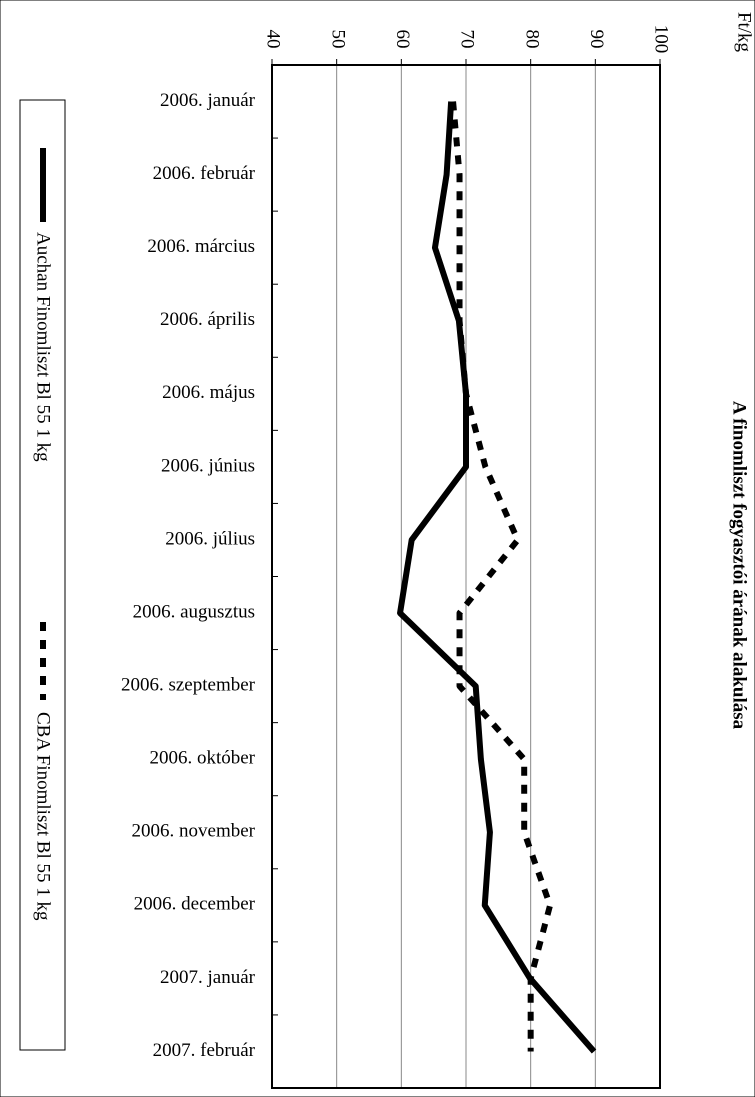 The image size is (755, 1097). Describe the element at coordinates (204, 1050) in the screenshot. I see `x-tick-label: 2007. február` at that location.